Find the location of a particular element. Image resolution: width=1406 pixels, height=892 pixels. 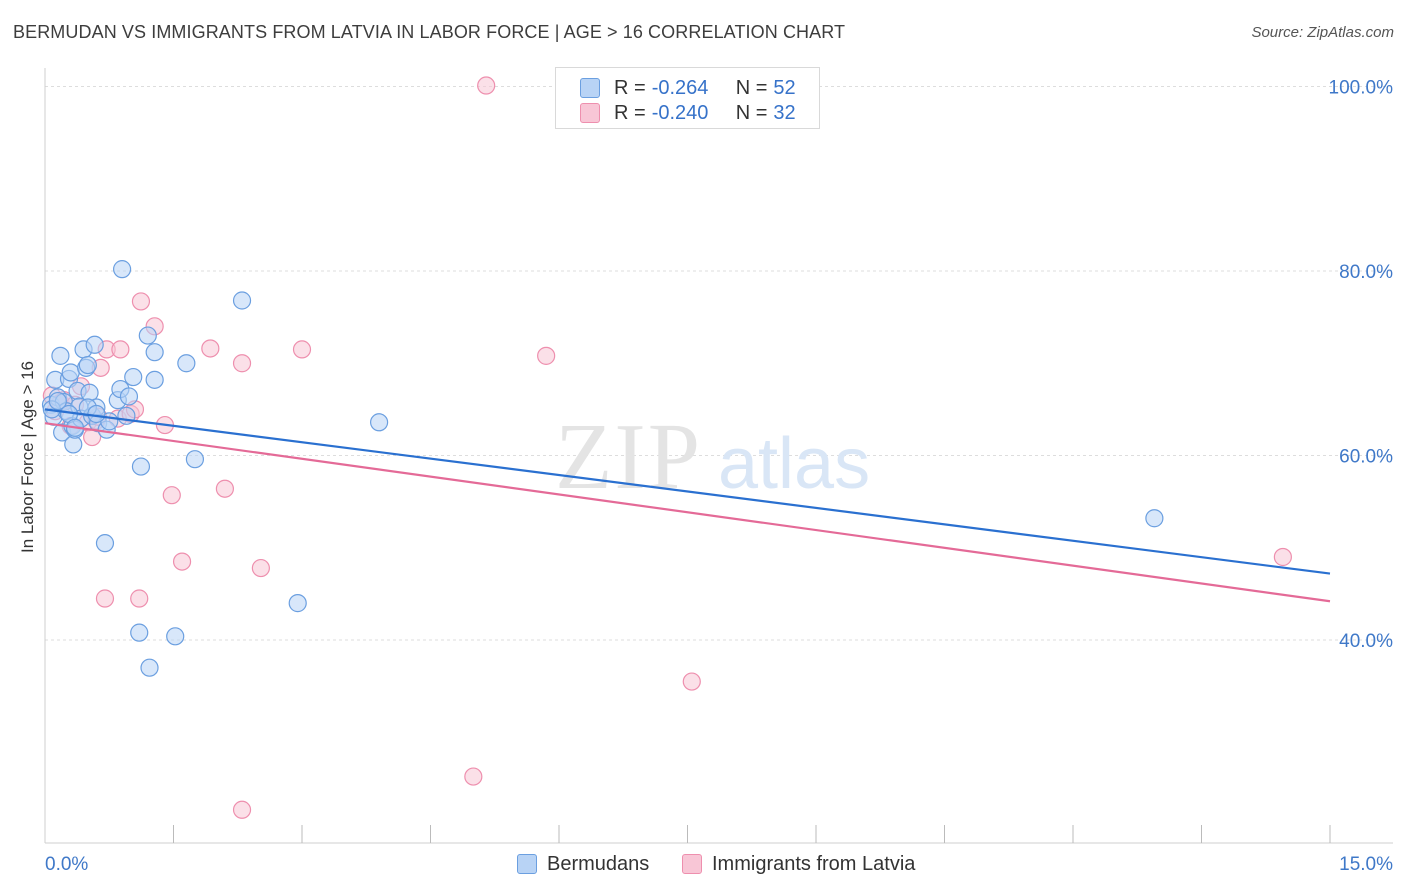

bermudans-legend-swatch is located at coordinates (527, 864).